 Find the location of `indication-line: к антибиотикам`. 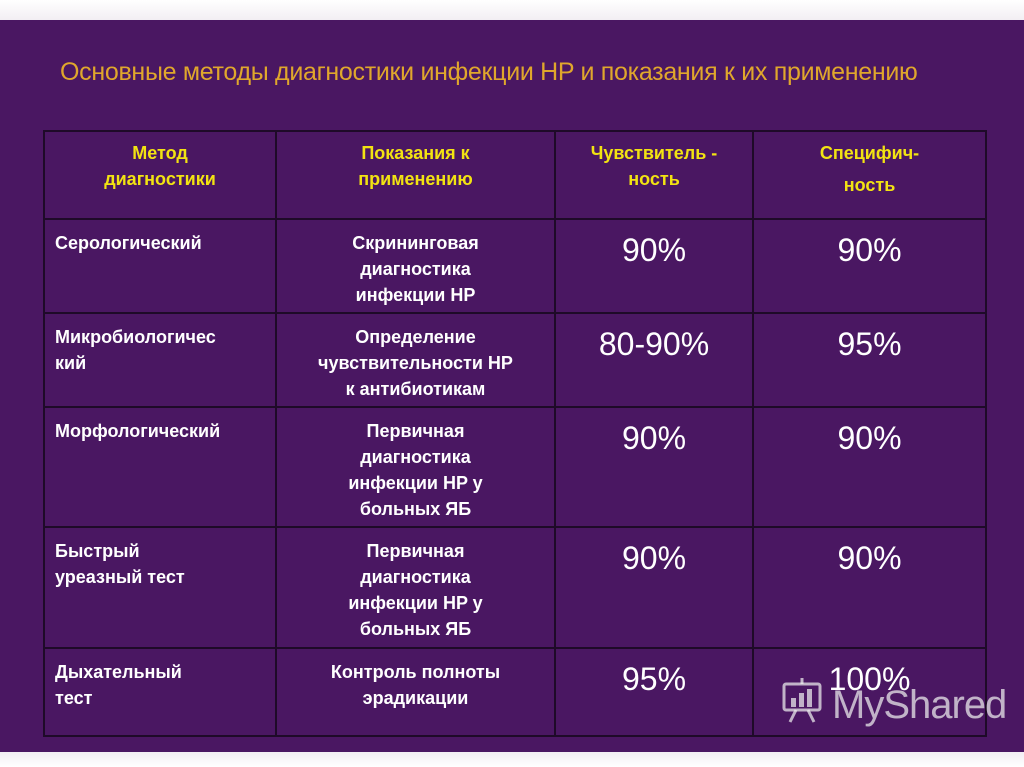

indication-line: к антибиотикам is located at coordinates (415, 389).